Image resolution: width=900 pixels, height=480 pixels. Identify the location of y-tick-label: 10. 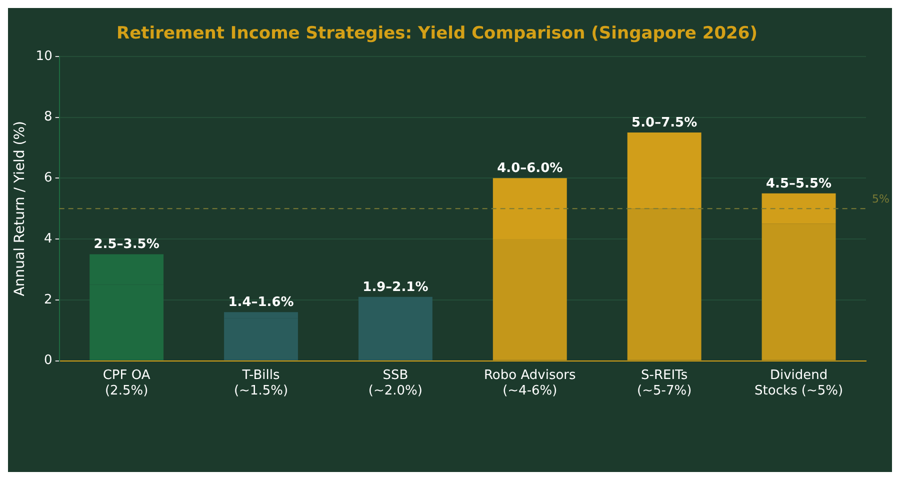
(44, 56).